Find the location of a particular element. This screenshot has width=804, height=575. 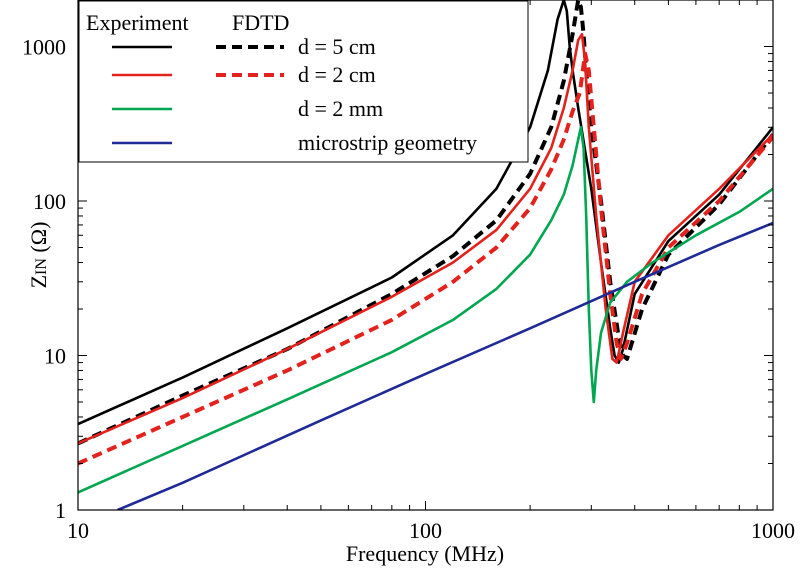

y-axis-title: ZIN (Ω) is located at coordinates (38, 255).